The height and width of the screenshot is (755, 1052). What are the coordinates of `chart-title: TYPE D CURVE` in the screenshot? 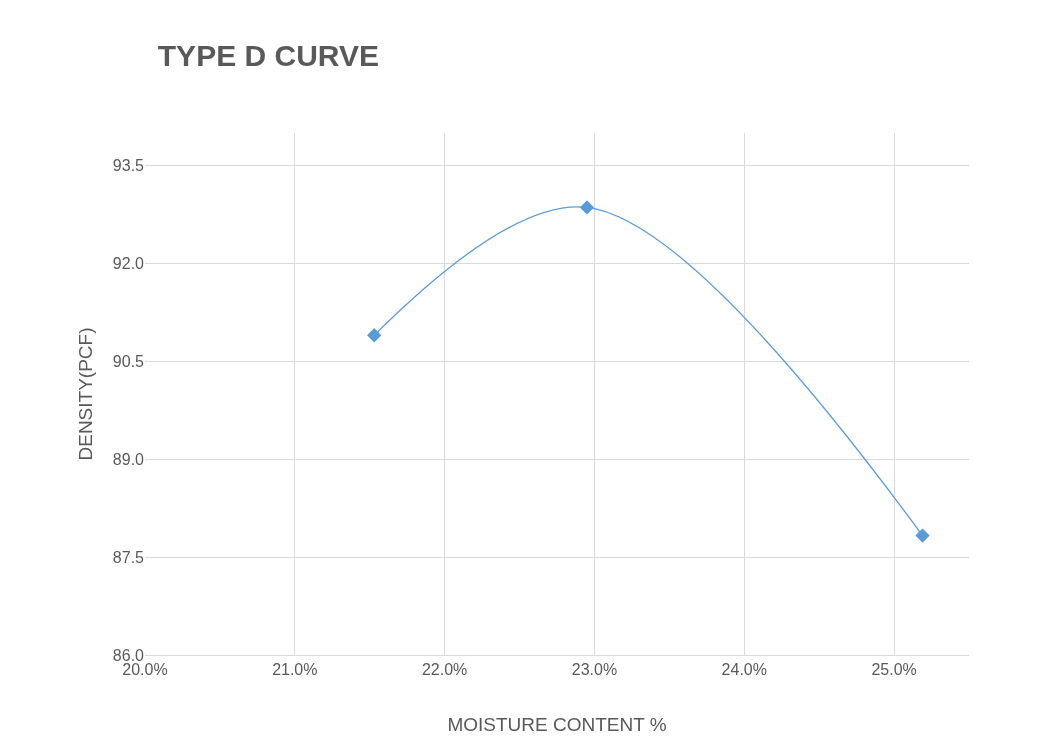 It's located at (268, 56).